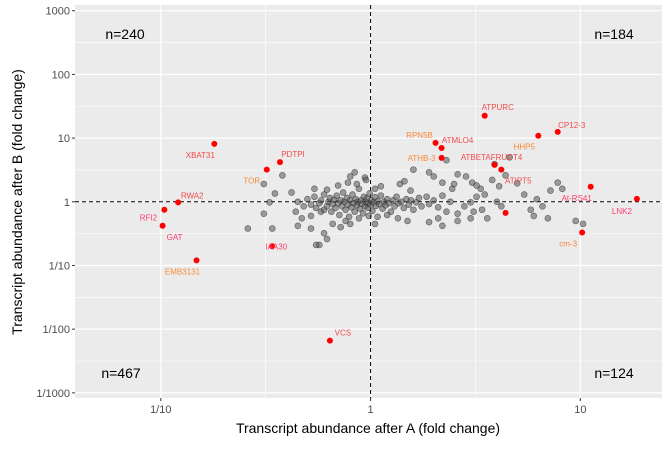  I want to click on point-label: At-RS41, so click(577, 198).